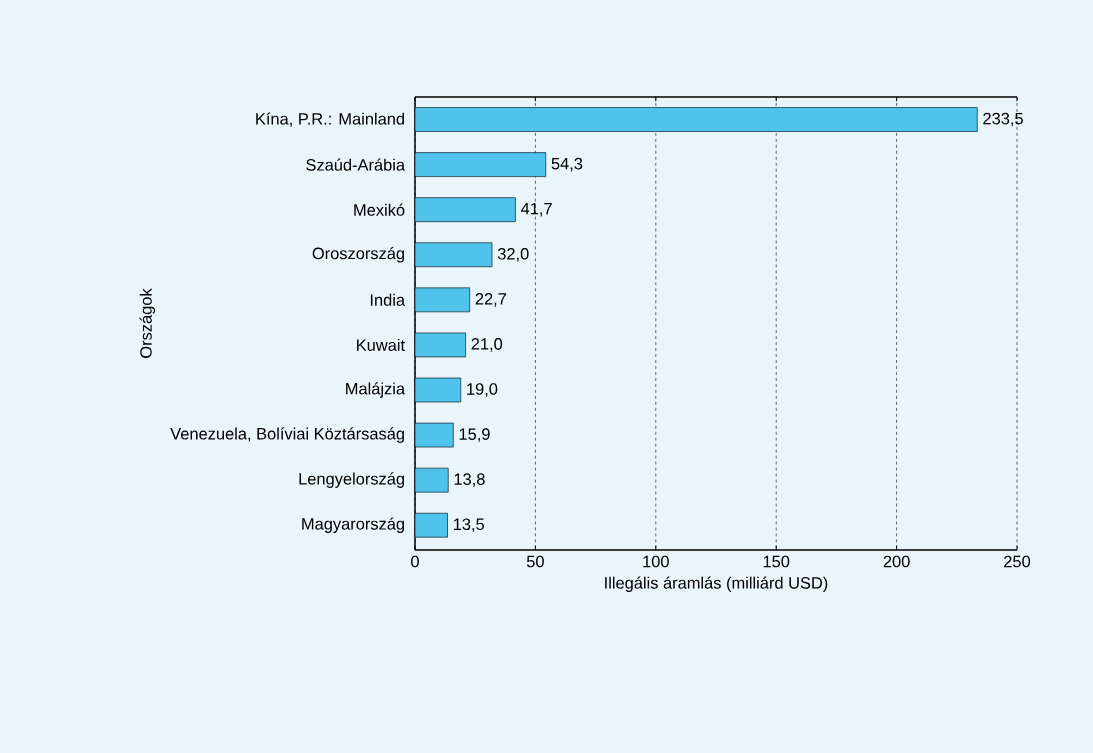  I want to click on y-tick-label: Kuwait, so click(381, 344).